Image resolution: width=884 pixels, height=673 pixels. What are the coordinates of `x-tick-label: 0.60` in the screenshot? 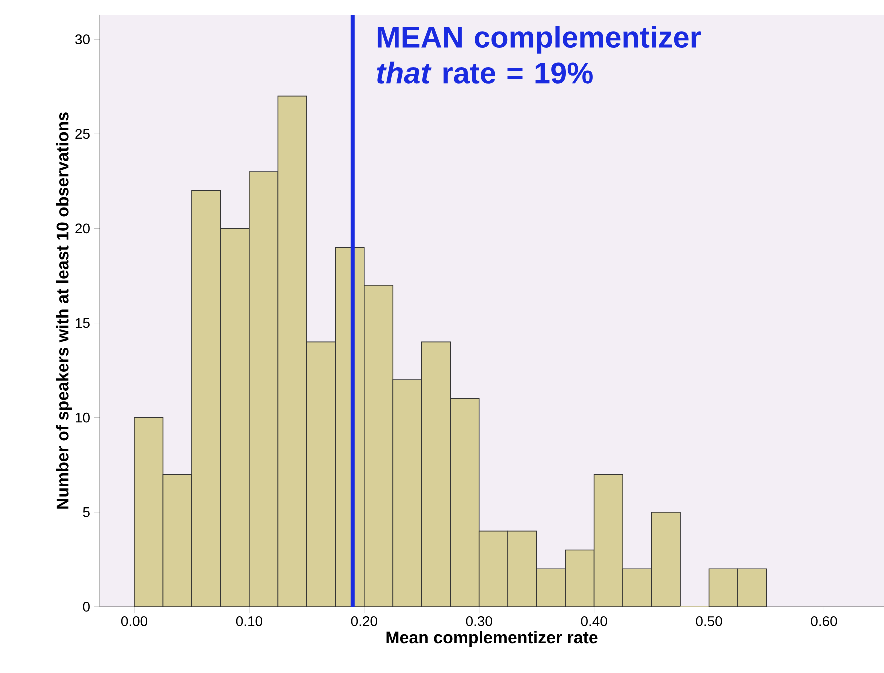 It's located at (824, 621).